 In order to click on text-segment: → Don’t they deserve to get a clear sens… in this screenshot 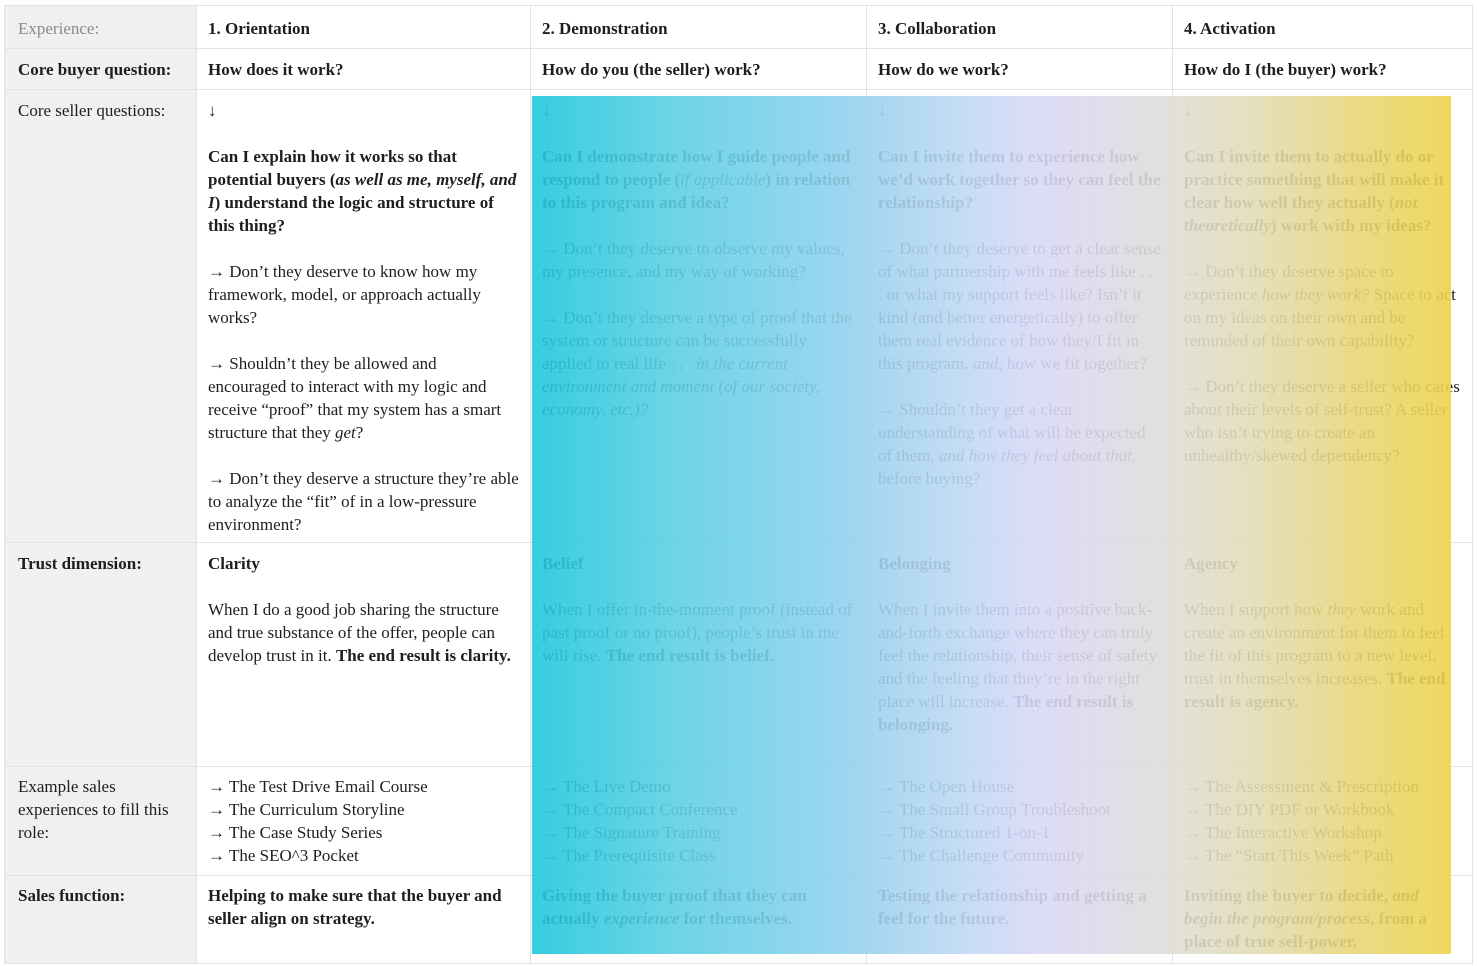, I will do `click(1019, 306)`.